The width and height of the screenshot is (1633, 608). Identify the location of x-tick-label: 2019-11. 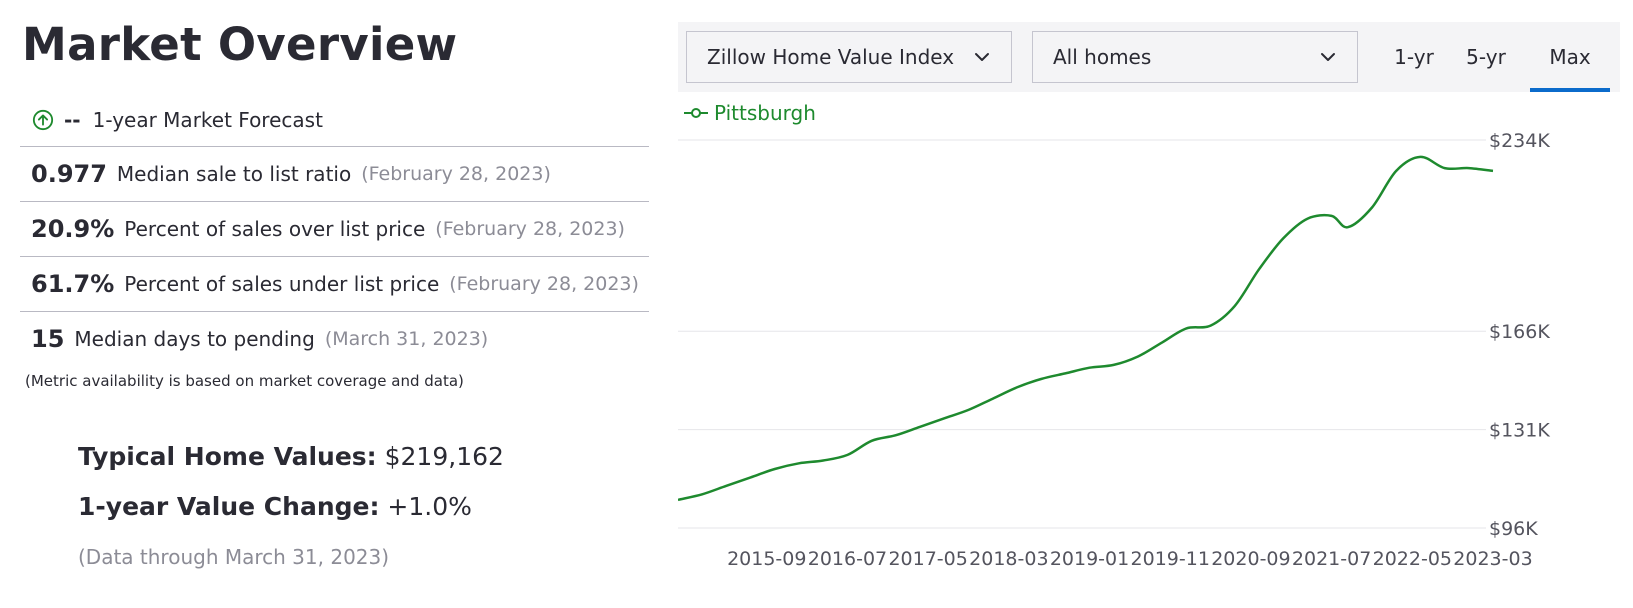
(1170, 559).